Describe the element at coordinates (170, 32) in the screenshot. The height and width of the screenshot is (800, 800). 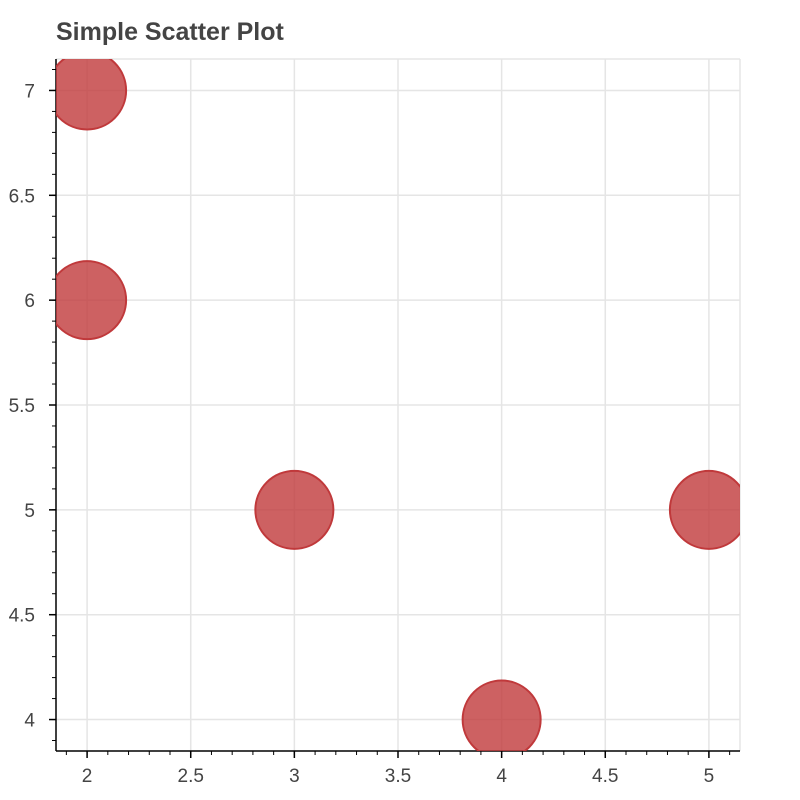
I see `chart-title: Simple Scatter Plot` at that location.